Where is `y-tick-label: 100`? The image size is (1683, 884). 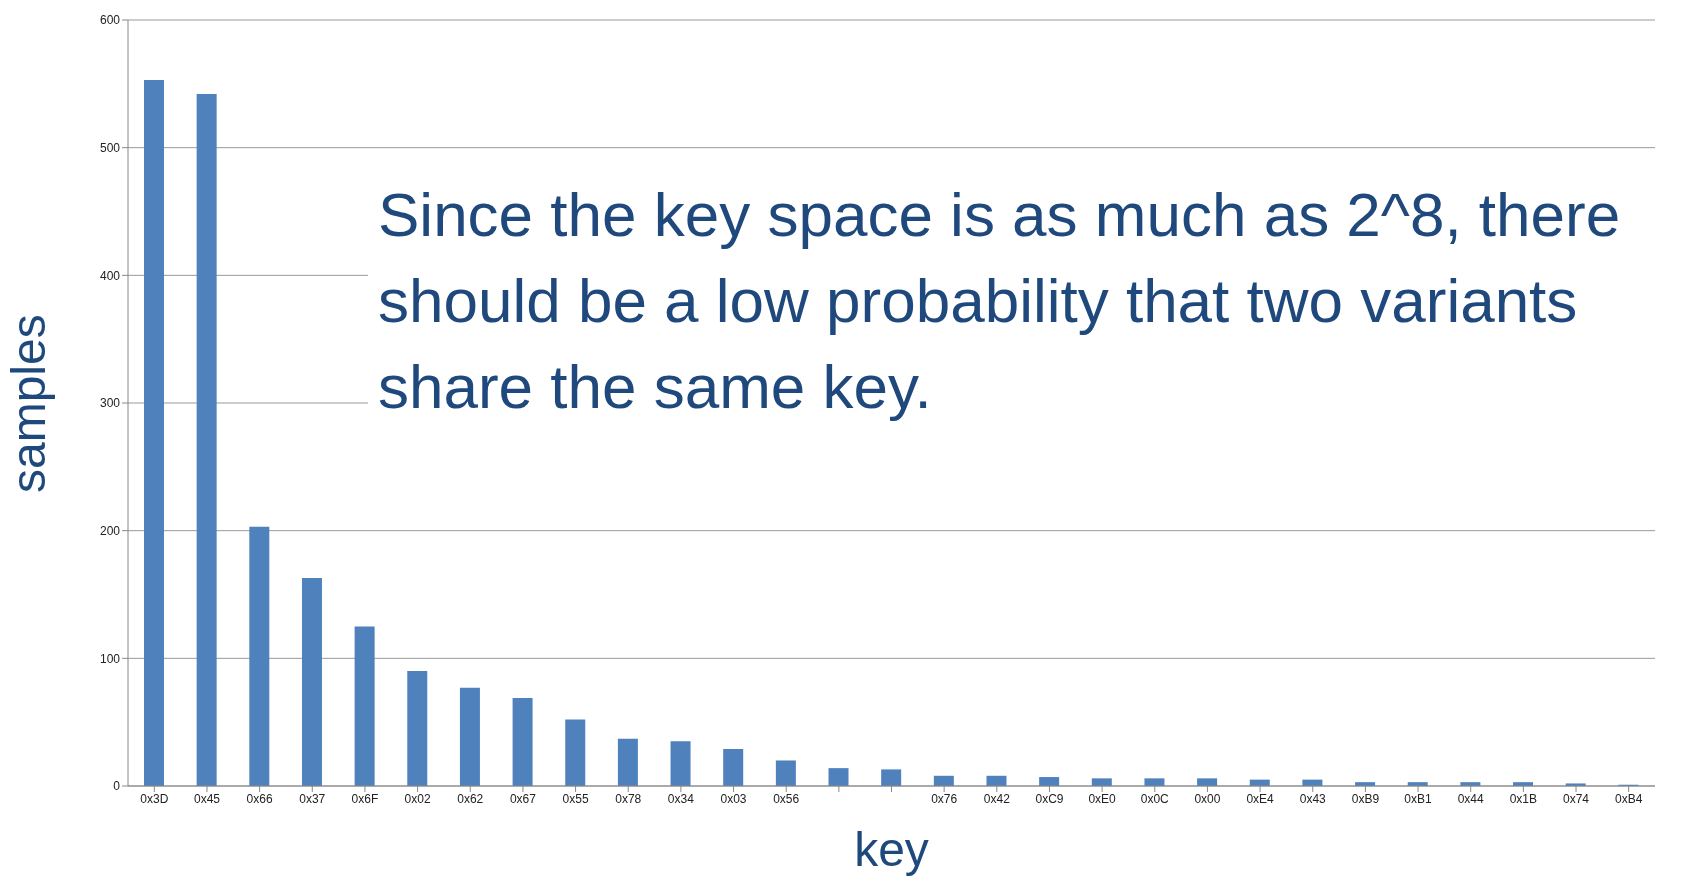
y-tick-label: 100 is located at coordinates (110, 658).